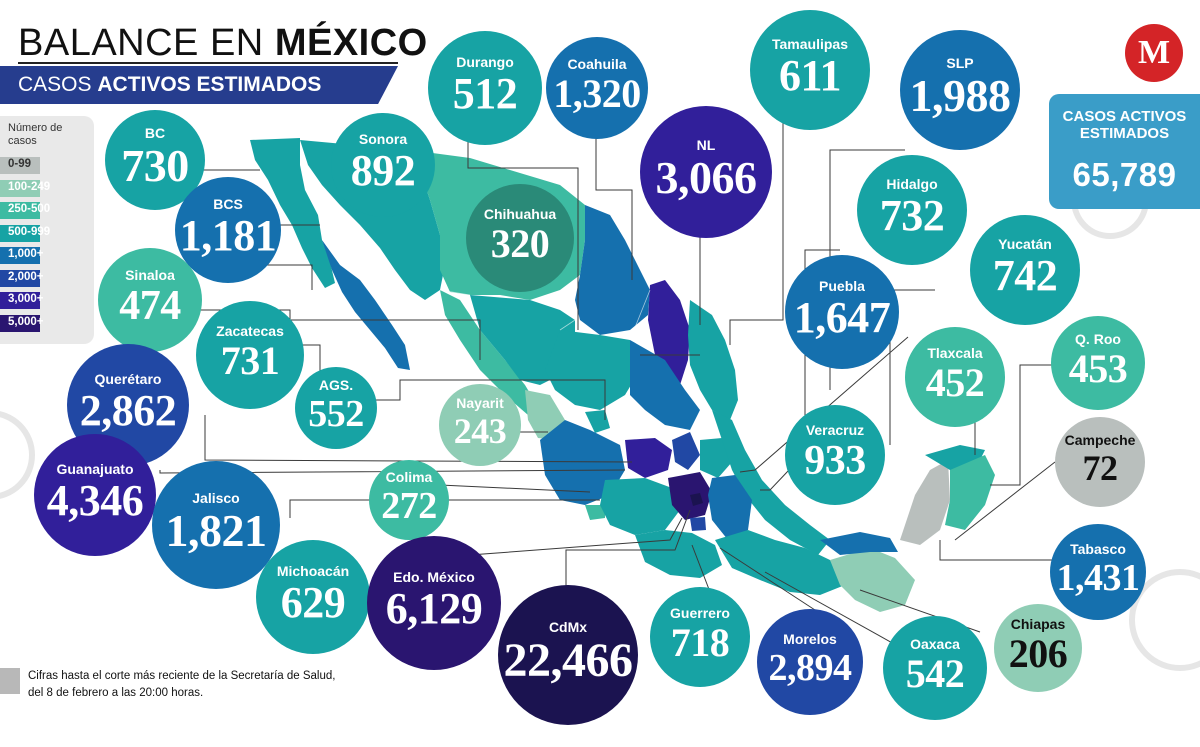 This screenshot has height=747, width=1200. I want to click on state-bubble: Guerrero 718, so click(700, 637).